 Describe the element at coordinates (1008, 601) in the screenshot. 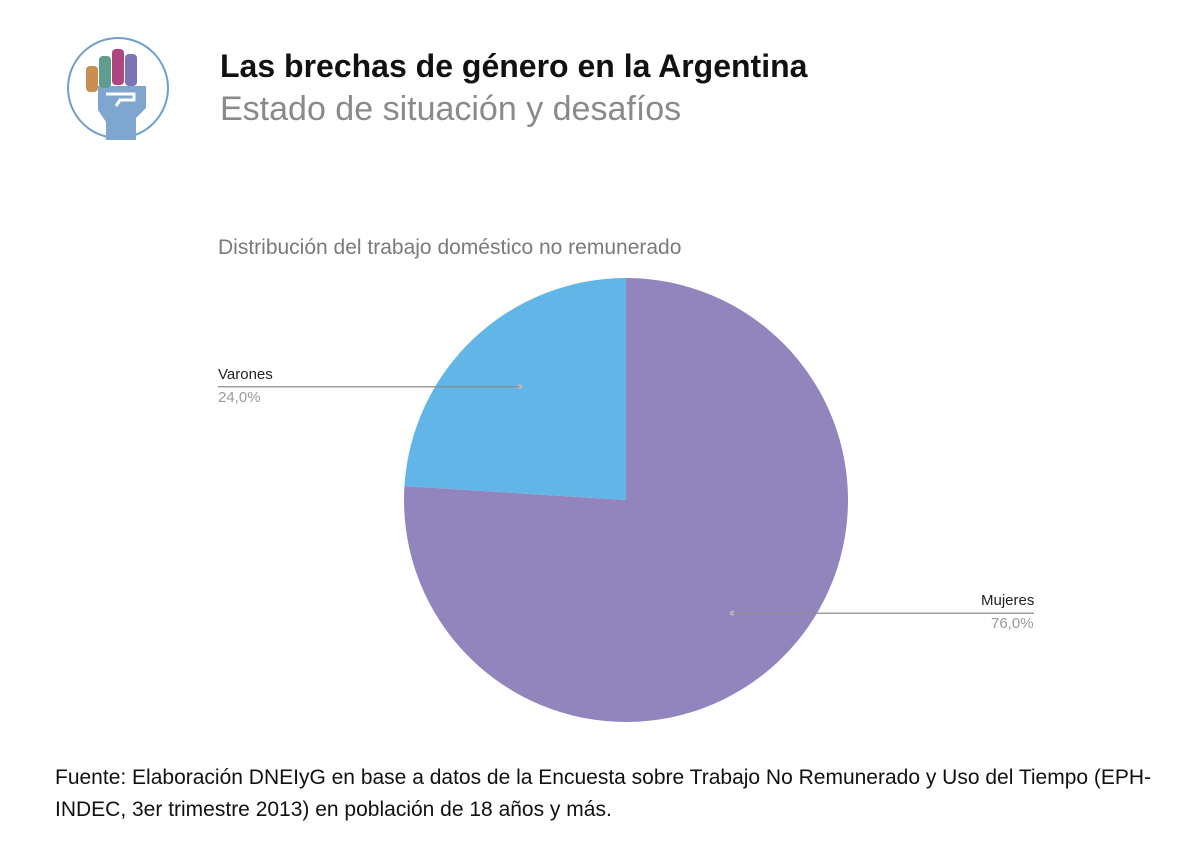

I see `slice-label-mujeres: Mujeres` at that location.